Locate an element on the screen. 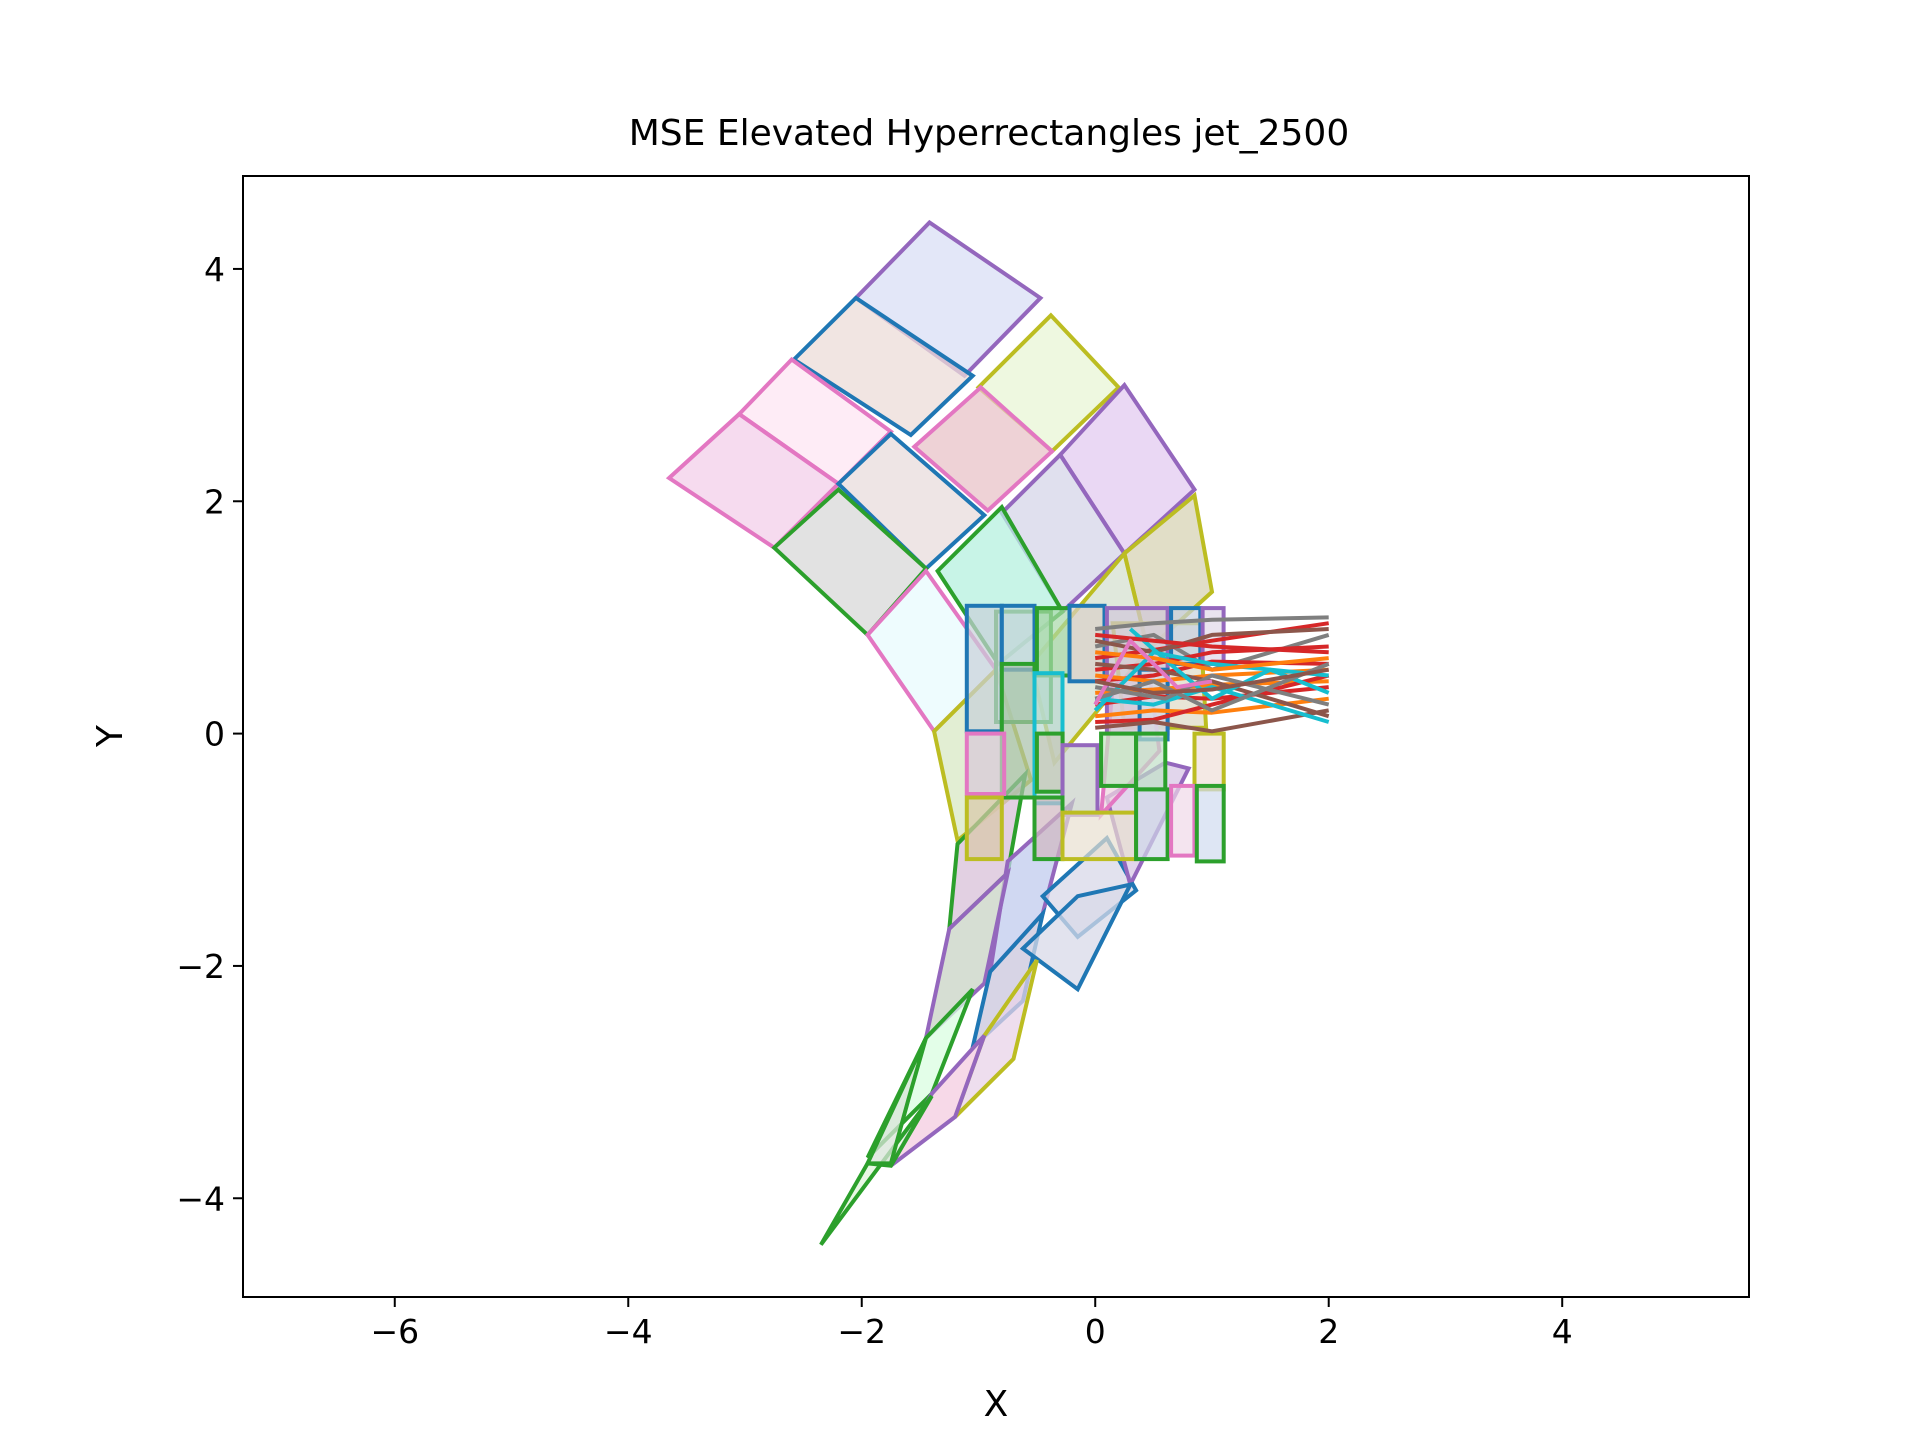 The image size is (1920, 1440). y-axis-label: Y is located at coordinates (110, 736).